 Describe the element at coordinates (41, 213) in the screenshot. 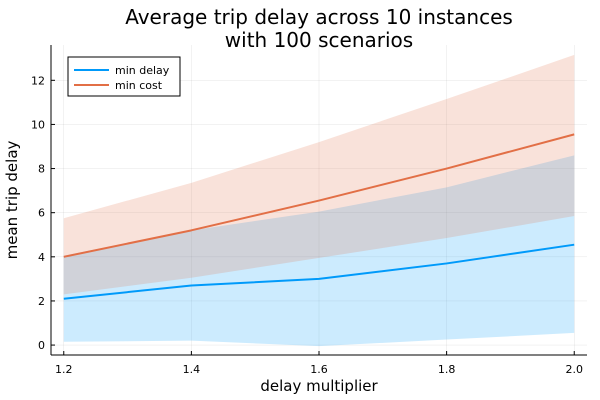

I see `y-tick-label: 6` at that location.